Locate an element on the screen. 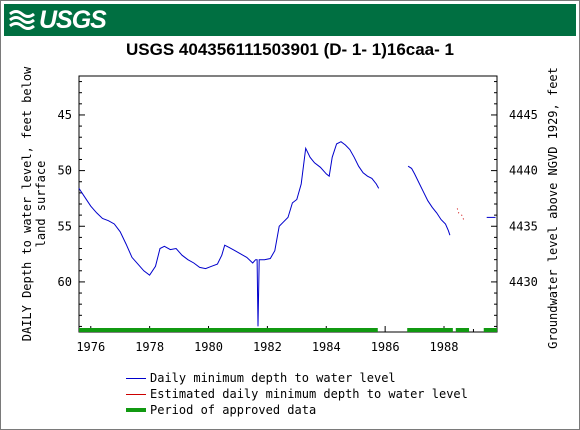 The image size is (580, 430). y-axis-label-line2: land surface is located at coordinates (41, 204).